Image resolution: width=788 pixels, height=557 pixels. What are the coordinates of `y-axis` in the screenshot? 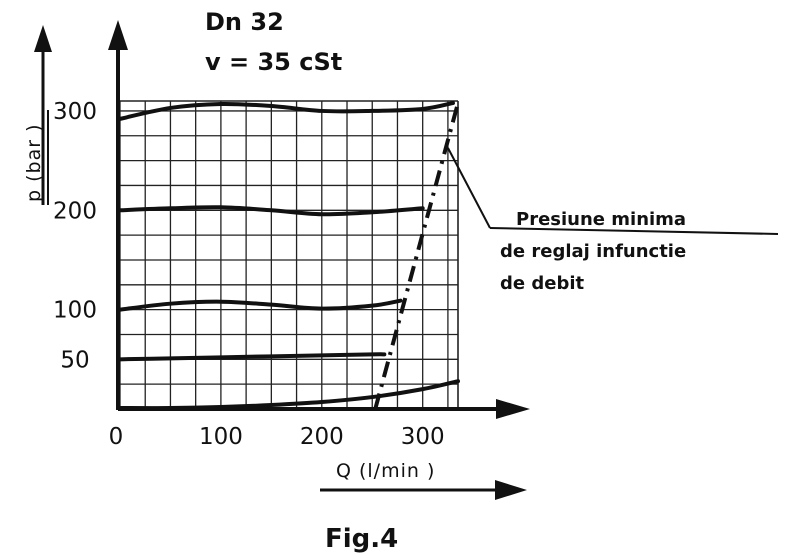 It's located at (118, 215).